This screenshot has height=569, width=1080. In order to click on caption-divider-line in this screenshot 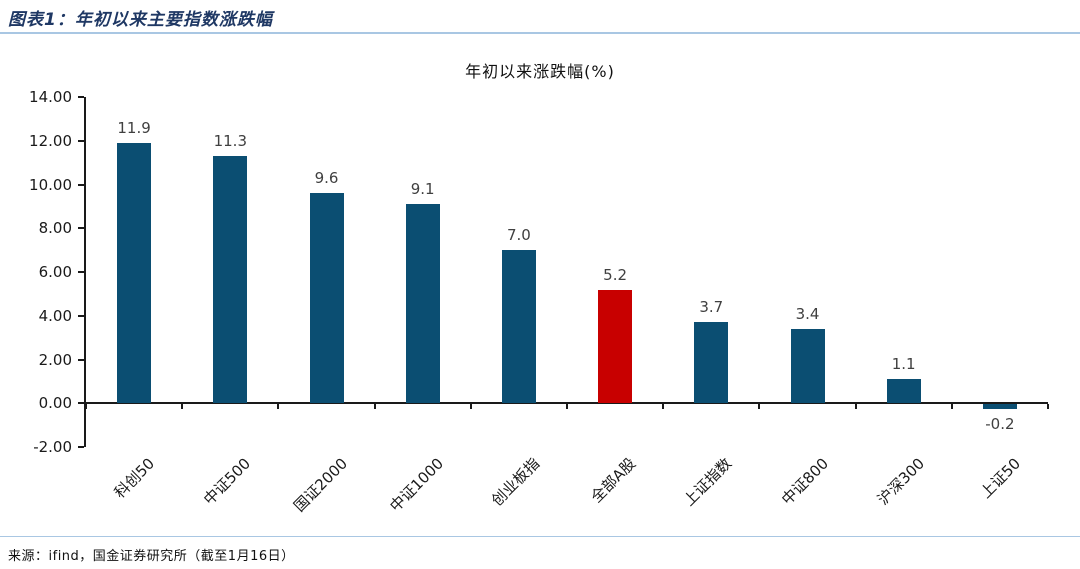, I will do `click(540, 33)`.